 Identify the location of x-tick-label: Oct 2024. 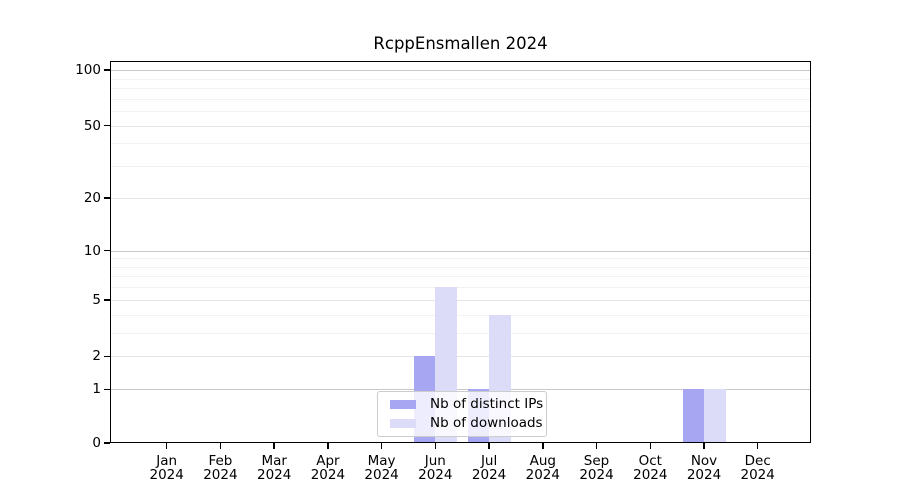
(650, 468).